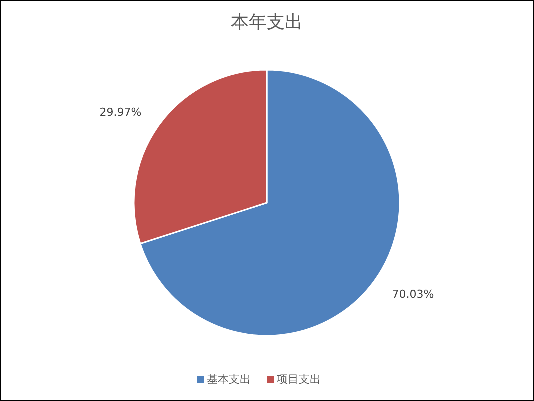 This screenshot has height=401, width=534. What do you see at coordinates (267, 22) in the screenshot?
I see `chart-title: 本年支出` at bounding box center [267, 22].